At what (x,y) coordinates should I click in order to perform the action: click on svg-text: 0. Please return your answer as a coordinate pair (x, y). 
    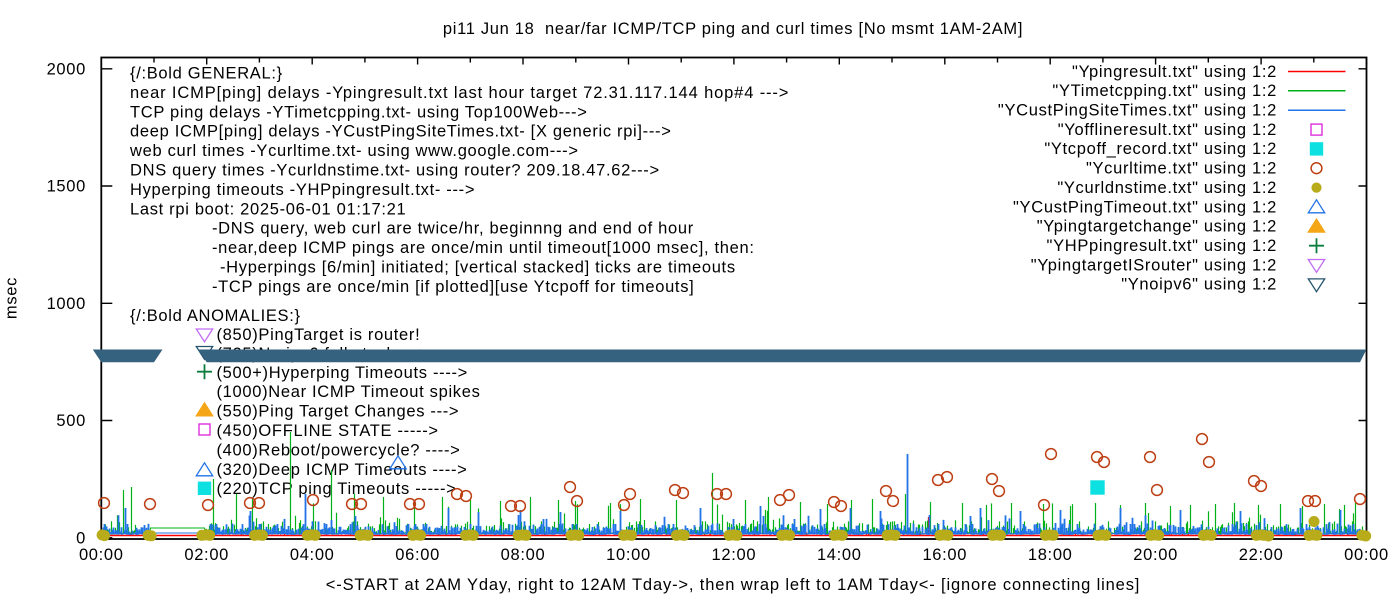
    Looking at the image, I should click on (81, 539).